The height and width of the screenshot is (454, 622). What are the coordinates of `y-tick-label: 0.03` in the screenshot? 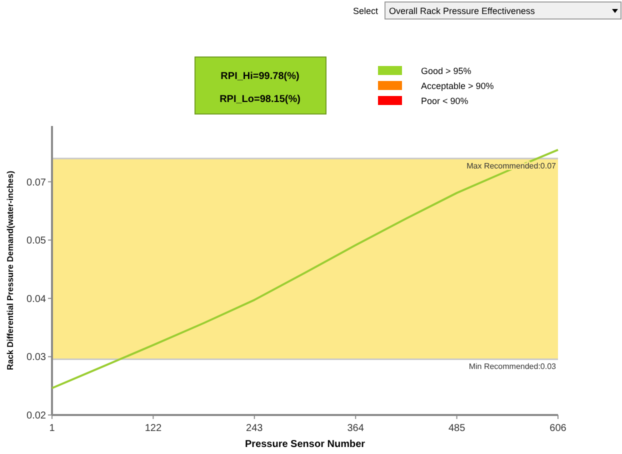 It's located at (36, 358).